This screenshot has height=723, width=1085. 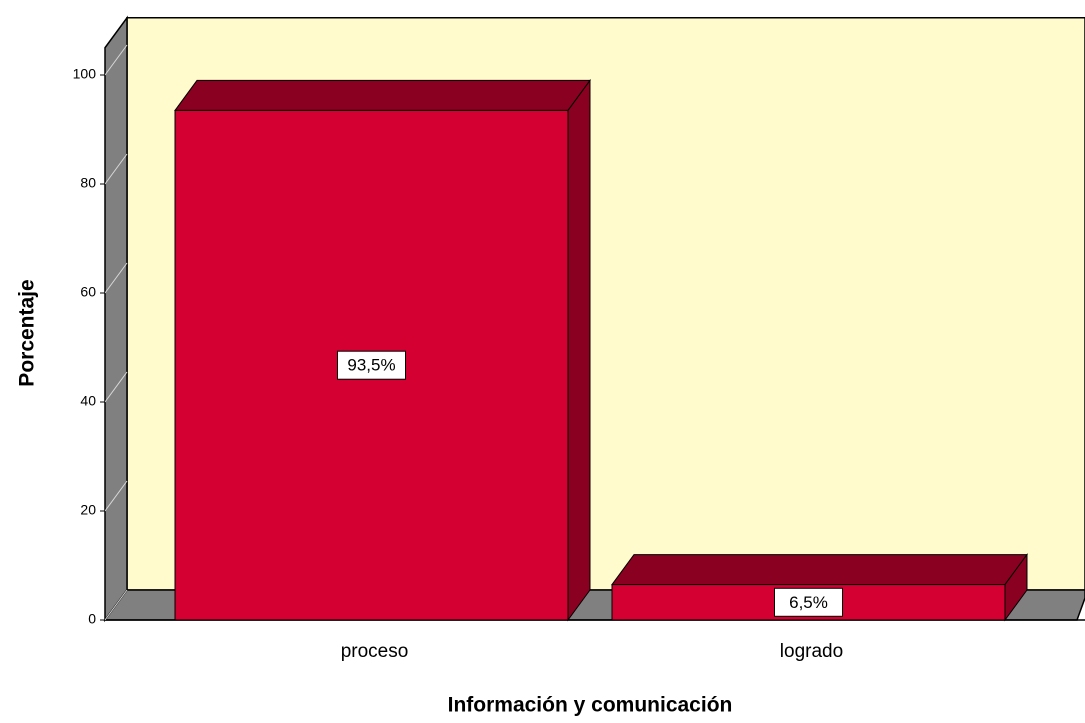 I want to click on y-tick-label: 80, so click(x=88, y=183).